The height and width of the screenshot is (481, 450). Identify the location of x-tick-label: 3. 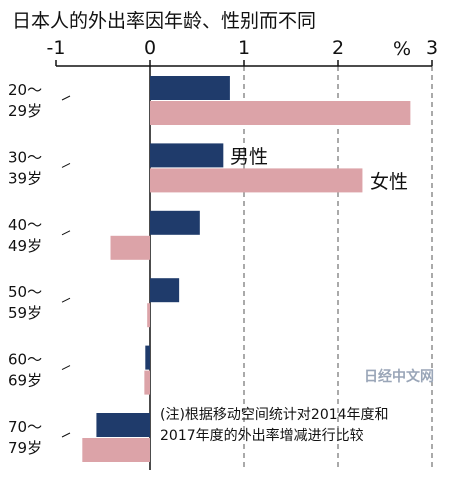
(432, 48).